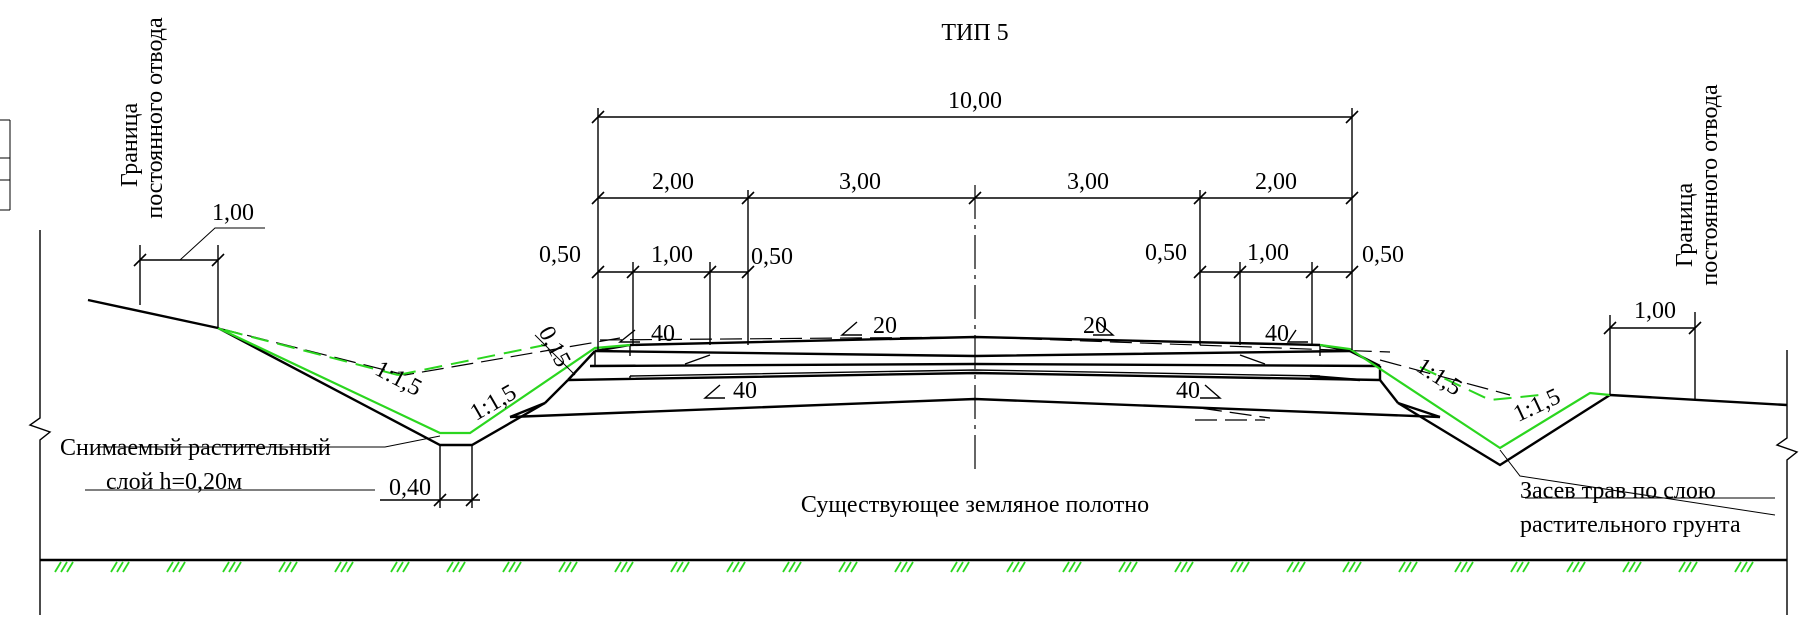  I want to click on topsoil-label-line1: Снимаемый растительный, so click(195, 448).